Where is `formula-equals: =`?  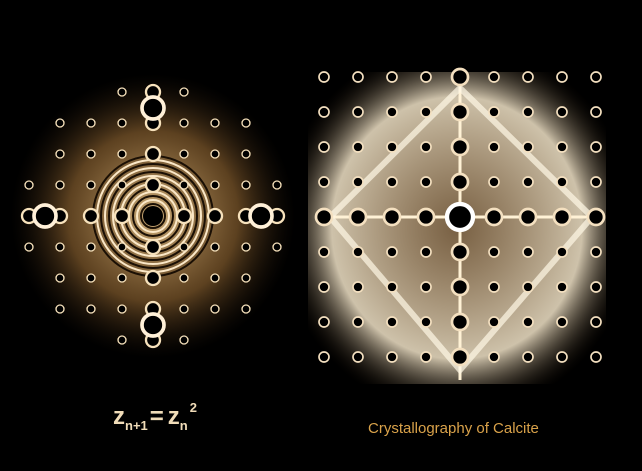
formula-equals: = is located at coordinates (157, 416).